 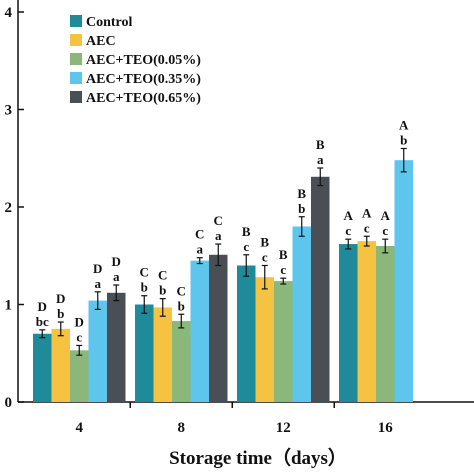 What do you see at coordinates (109, 22) in the screenshot?
I see `legend-label: Control` at bounding box center [109, 22].